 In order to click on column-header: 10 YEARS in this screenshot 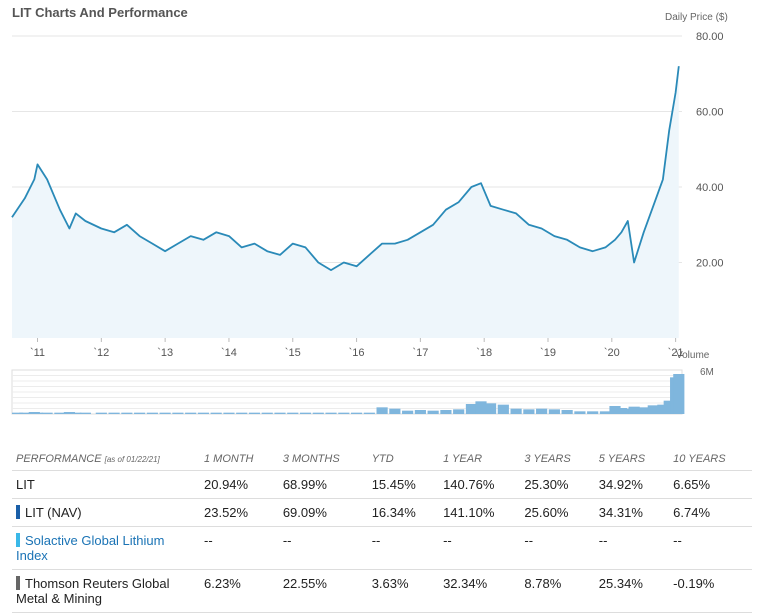, I will do `click(710, 459)`.